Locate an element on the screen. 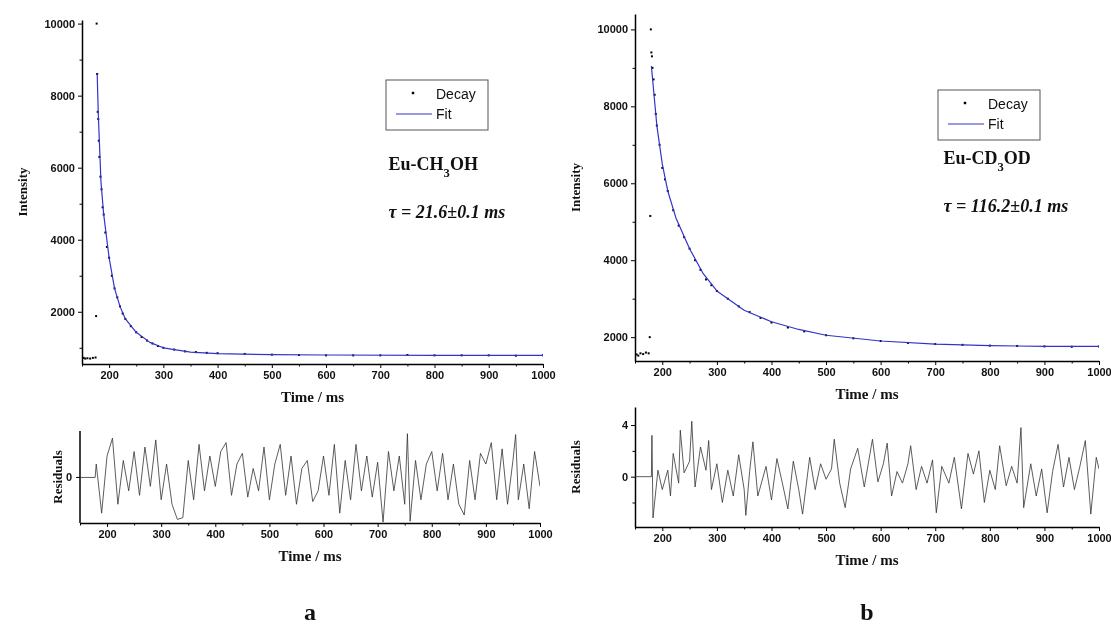 Image resolution: width=1111 pixels, height=626 pixels. annotation: τ = 21.6±0.1 ms is located at coordinates (447, 212).